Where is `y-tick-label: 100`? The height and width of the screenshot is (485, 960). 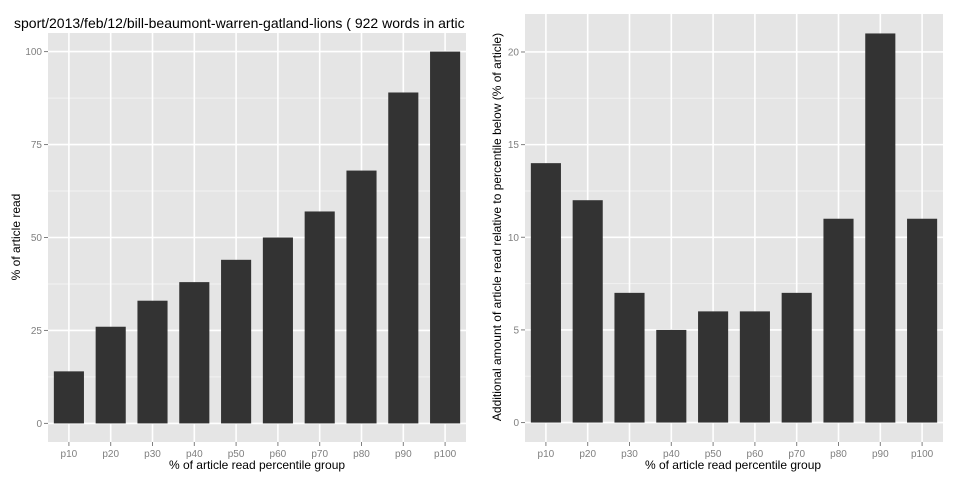 y-tick-label: 100 is located at coordinates (33, 52).